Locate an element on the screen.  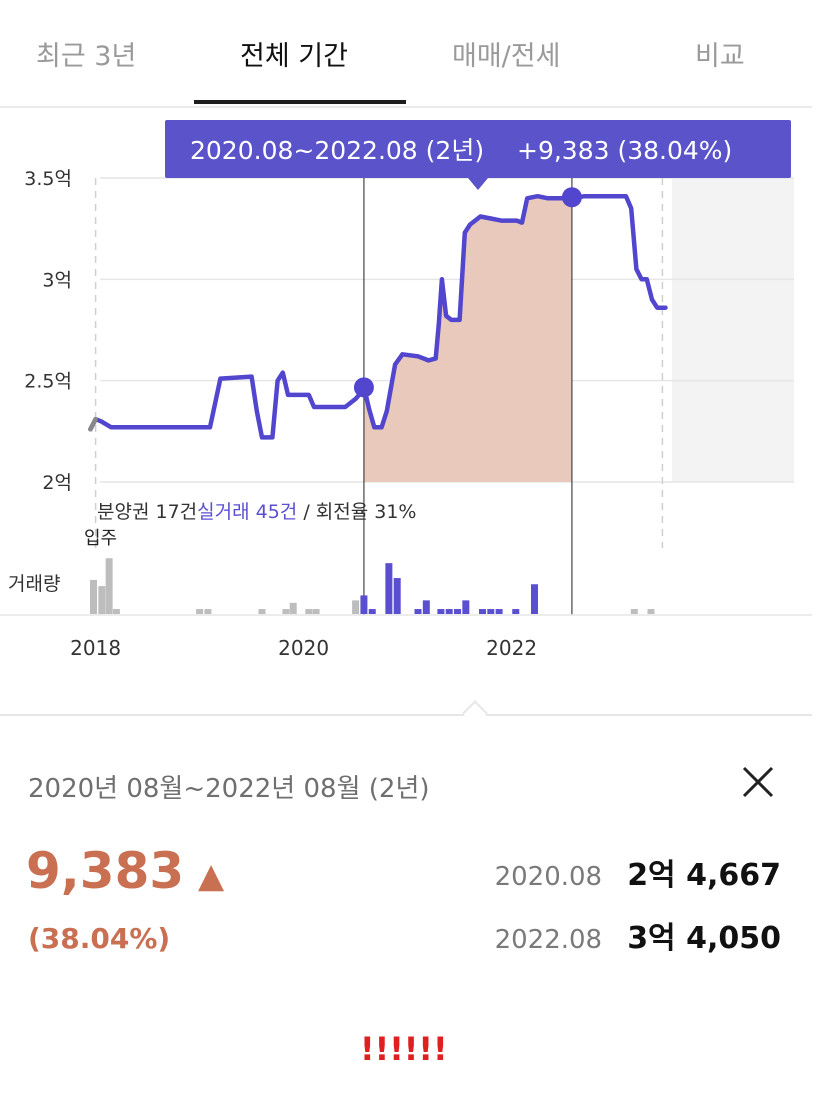
tooltip-change-text: +9,383 (38.04%) is located at coordinates (624, 150).